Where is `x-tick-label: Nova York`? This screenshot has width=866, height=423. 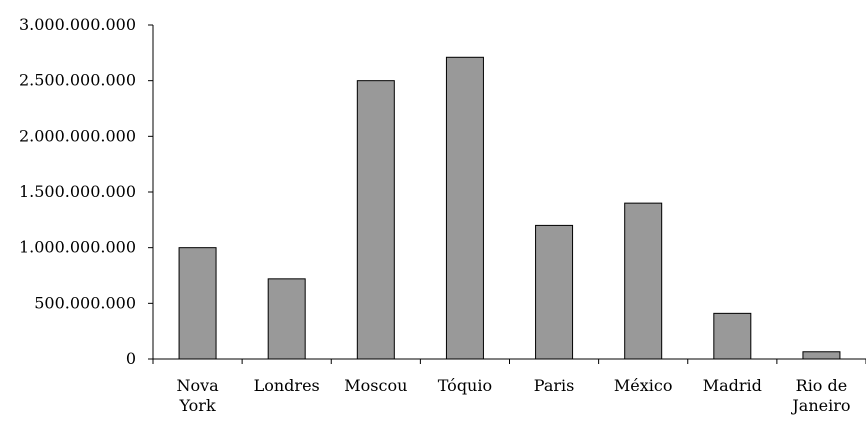 x-tick-label: Nova York is located at coordinates (197, 395).